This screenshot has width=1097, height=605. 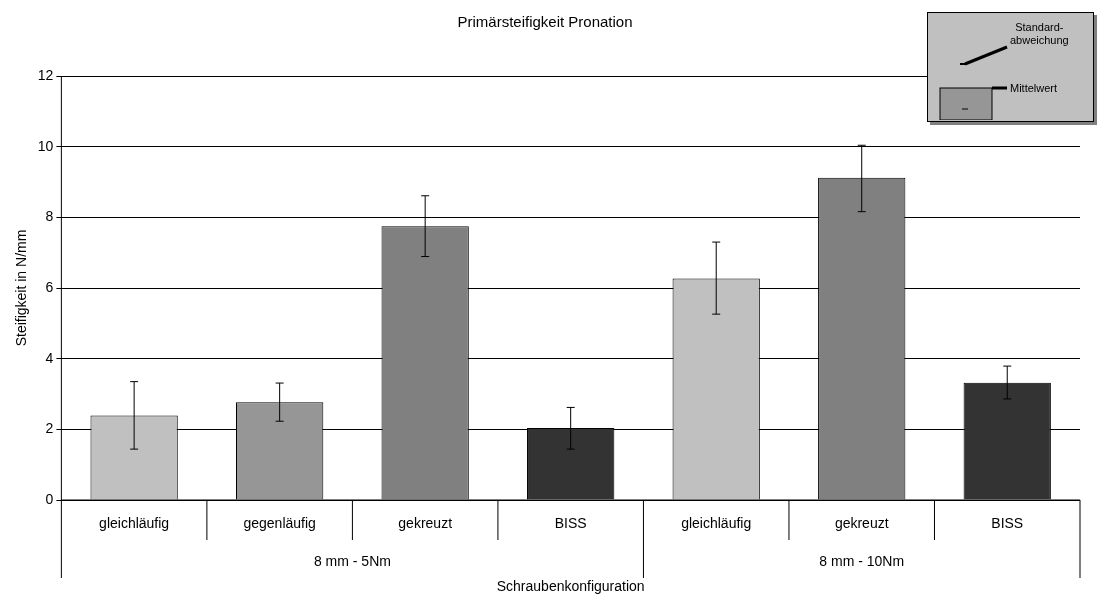 What do you see at coordinates (49, 216) in the screenshot?
I see `y-tick-label: 8` at bounding box center [49, 216].